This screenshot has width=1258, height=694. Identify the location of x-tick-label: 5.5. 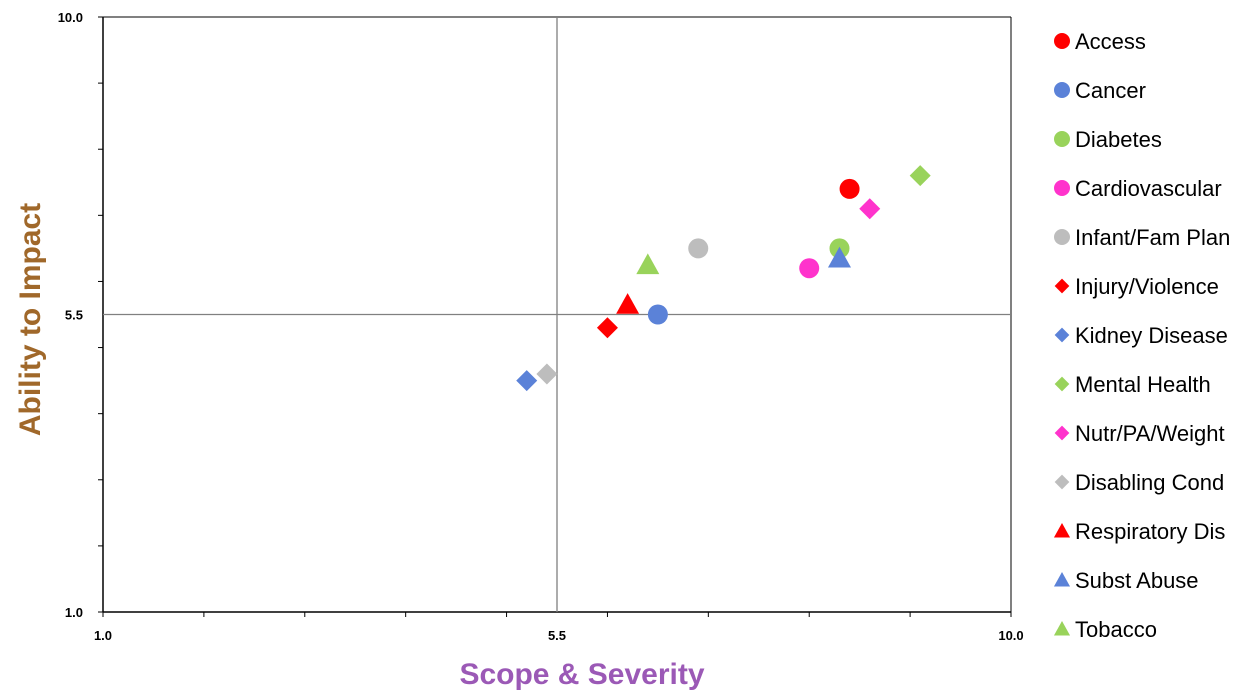
(557, 635).